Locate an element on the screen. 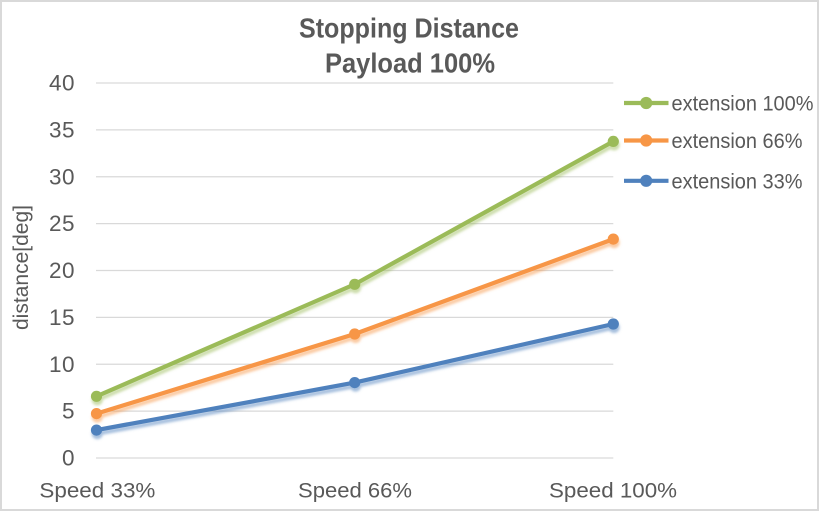  svg-text: extension 66% is located at coordinates (737, 141).